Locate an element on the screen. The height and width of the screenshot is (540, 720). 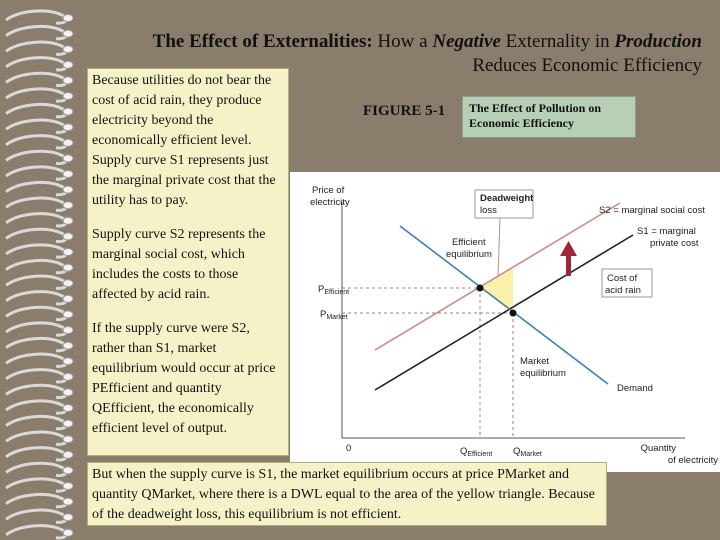
s2-curve is located at coordinates (497, 276).